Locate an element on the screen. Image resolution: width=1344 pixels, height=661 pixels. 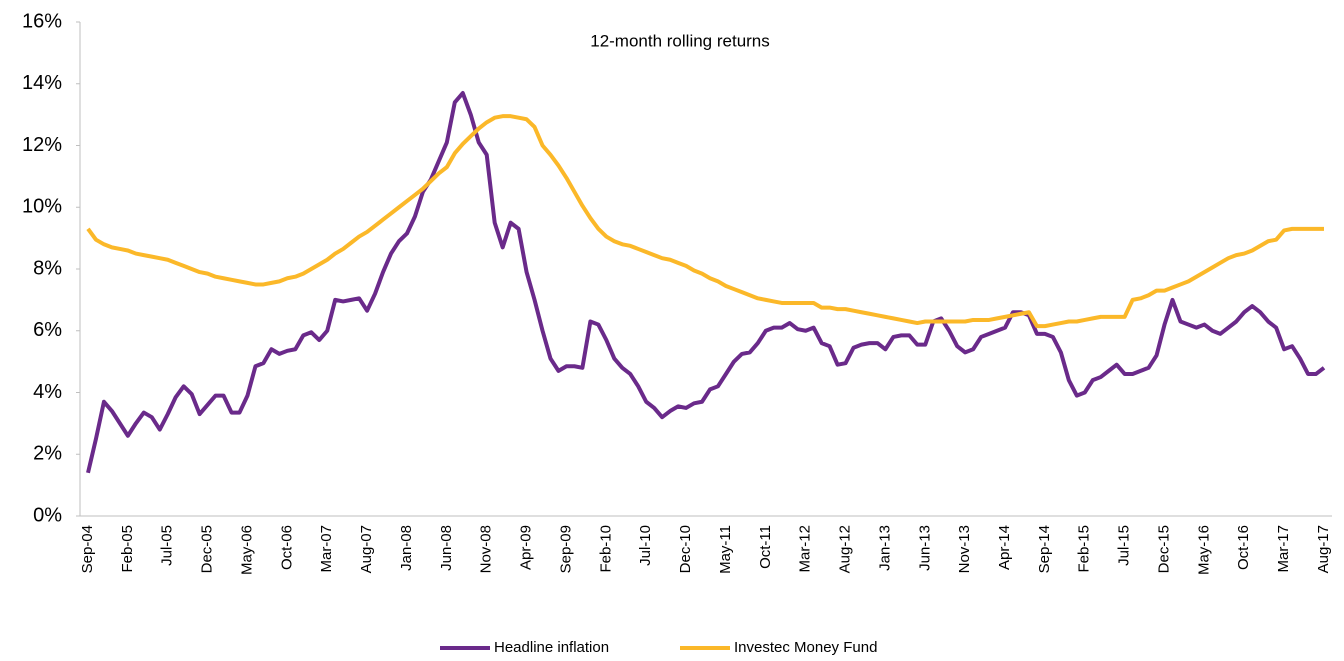
x-tick-label: Jul-15 is located at coordinates (1124, 545).